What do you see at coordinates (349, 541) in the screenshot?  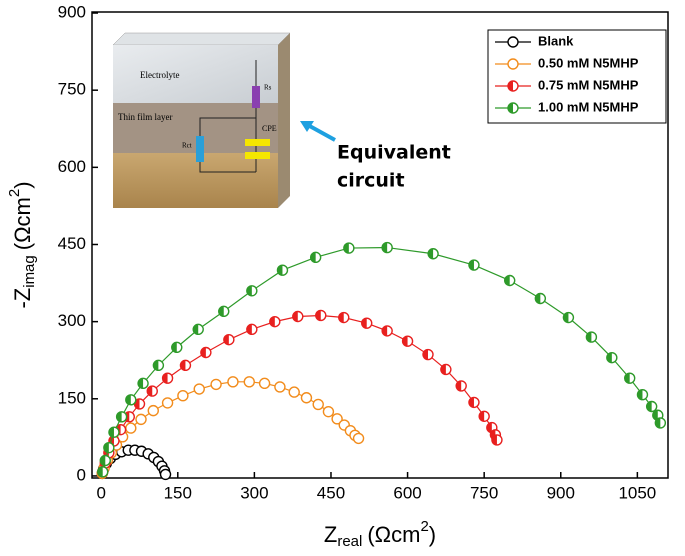 I see `label-part: real` at bounding box center [349, 541].